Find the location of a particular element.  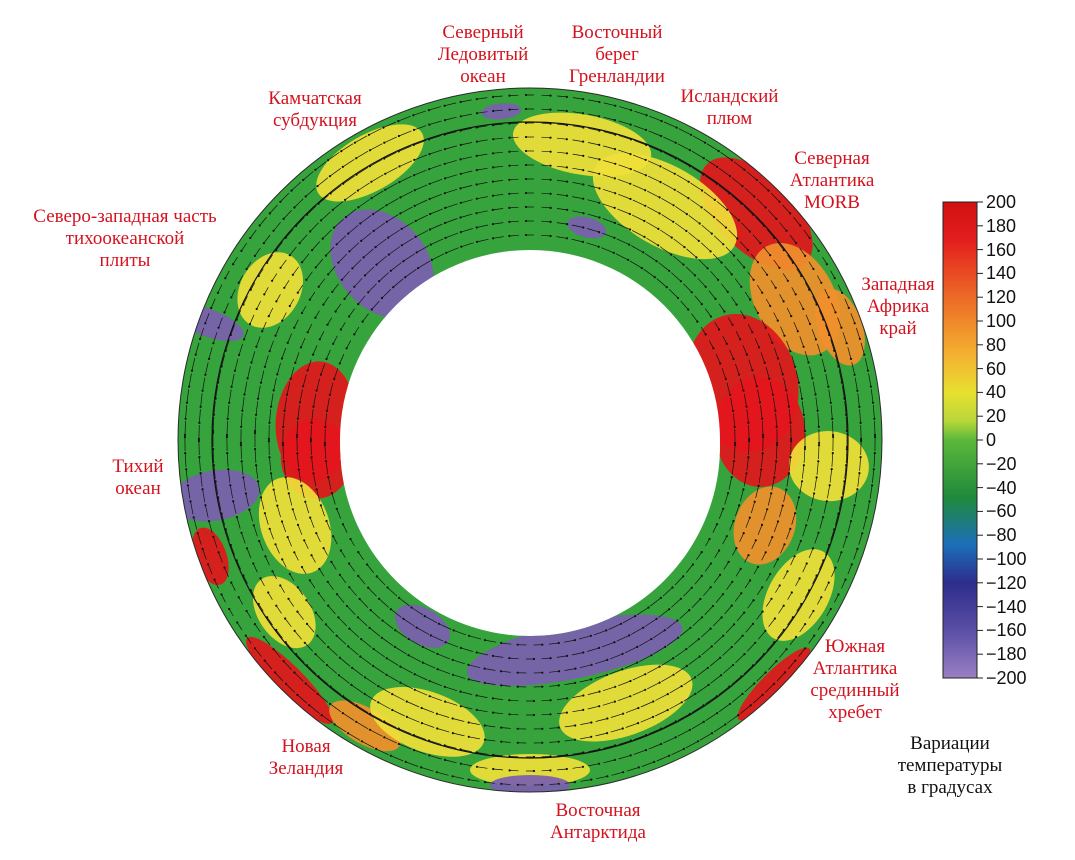

colorbar-tick-label: 20 is located at coordinates (996, 416).